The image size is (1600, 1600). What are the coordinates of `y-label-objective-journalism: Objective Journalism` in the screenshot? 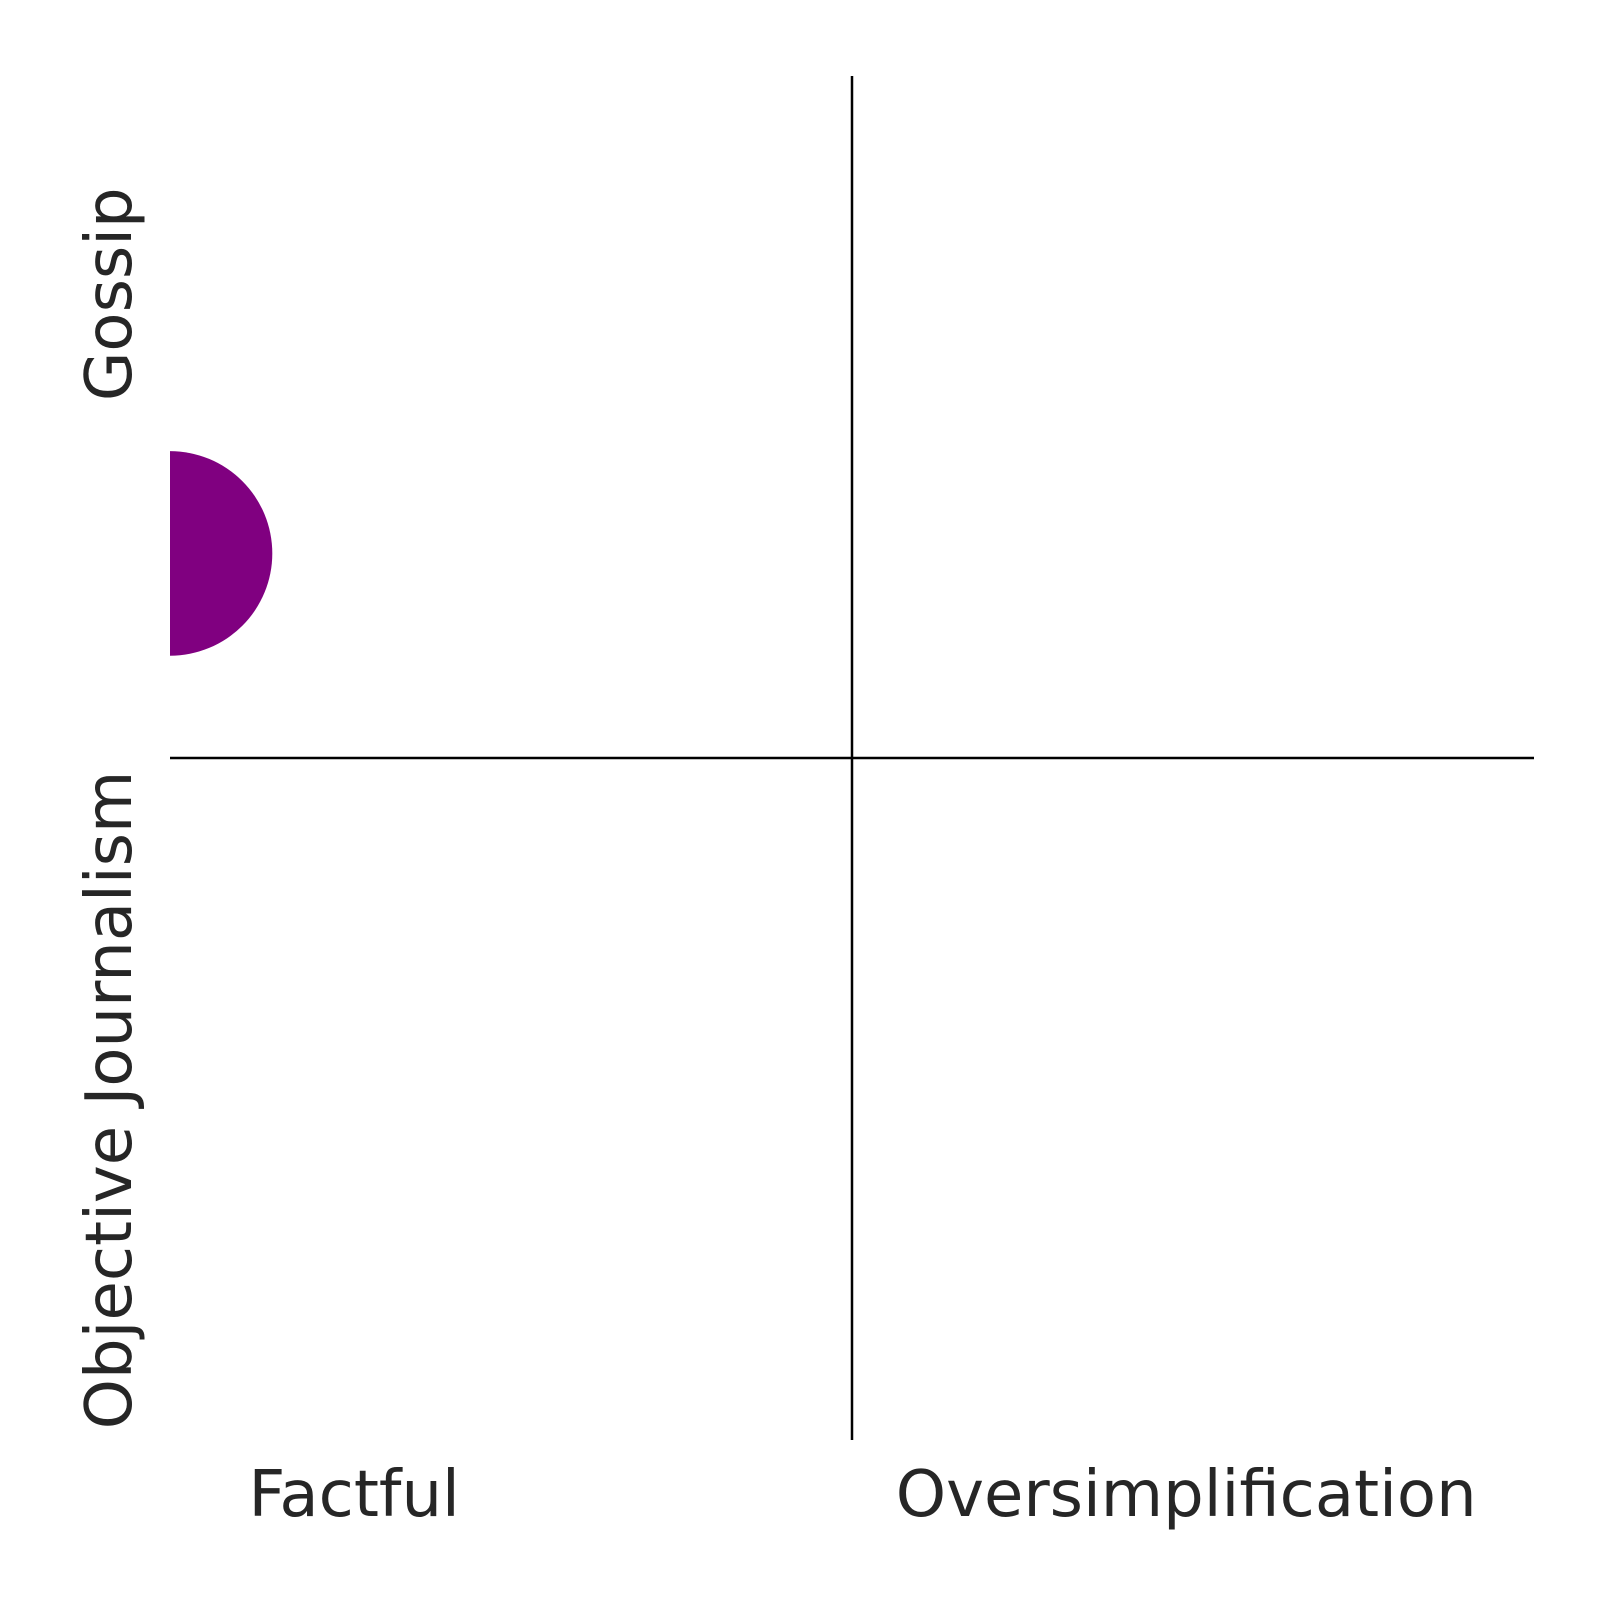 It's located at (110, 1100).